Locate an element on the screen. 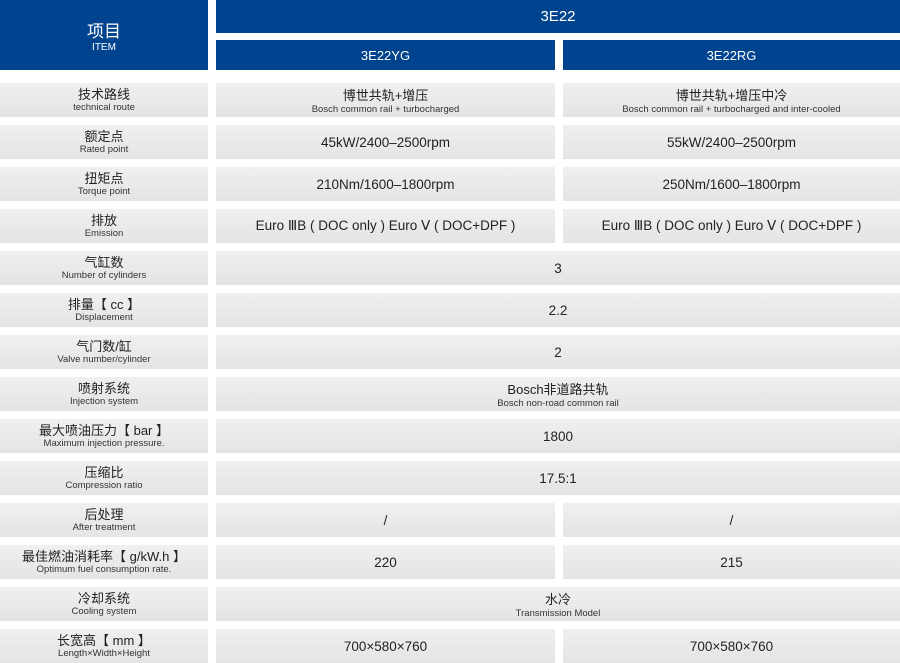  value-main: 210Nm/1600–1800rpm is located at coordinates (385, 184).